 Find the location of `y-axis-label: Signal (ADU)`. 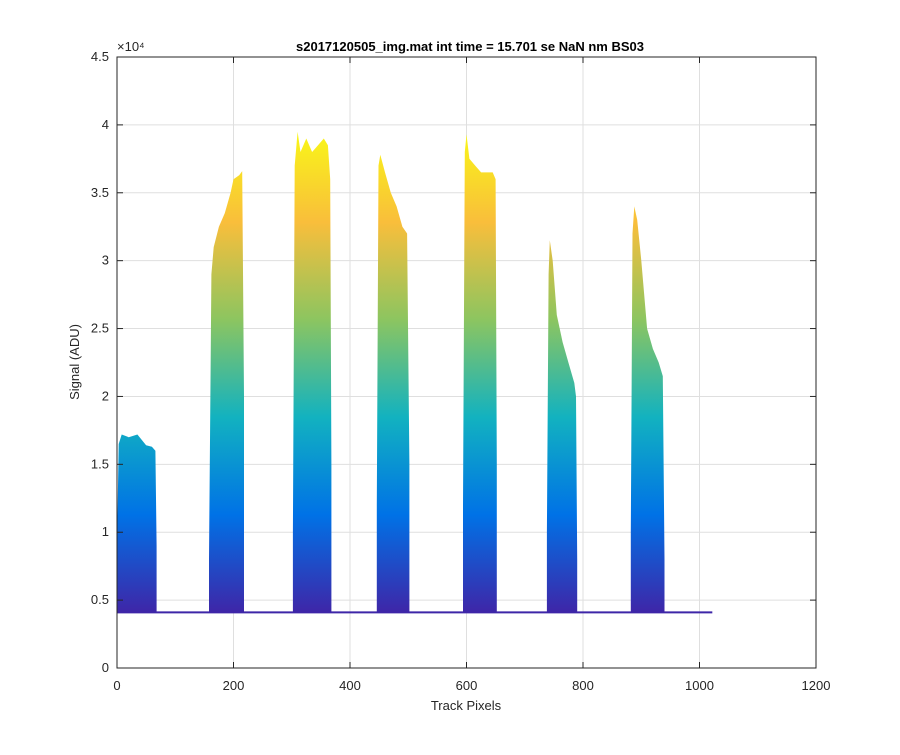

y-axis-label: Signal (ADU) is located at coordinates (74, 362).